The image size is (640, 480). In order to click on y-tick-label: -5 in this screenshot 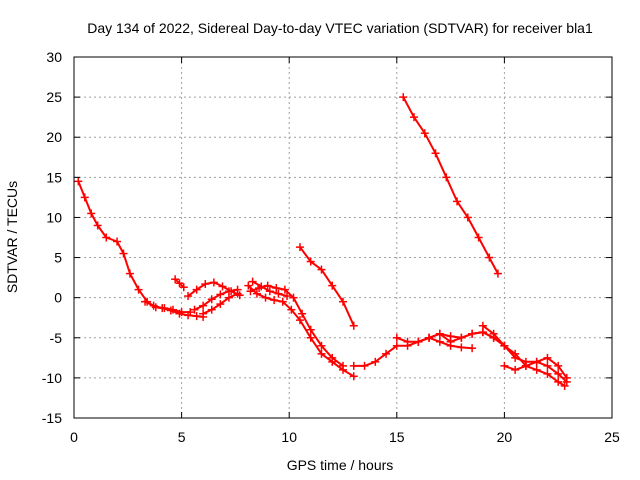, I will do `click(56, 338)`.